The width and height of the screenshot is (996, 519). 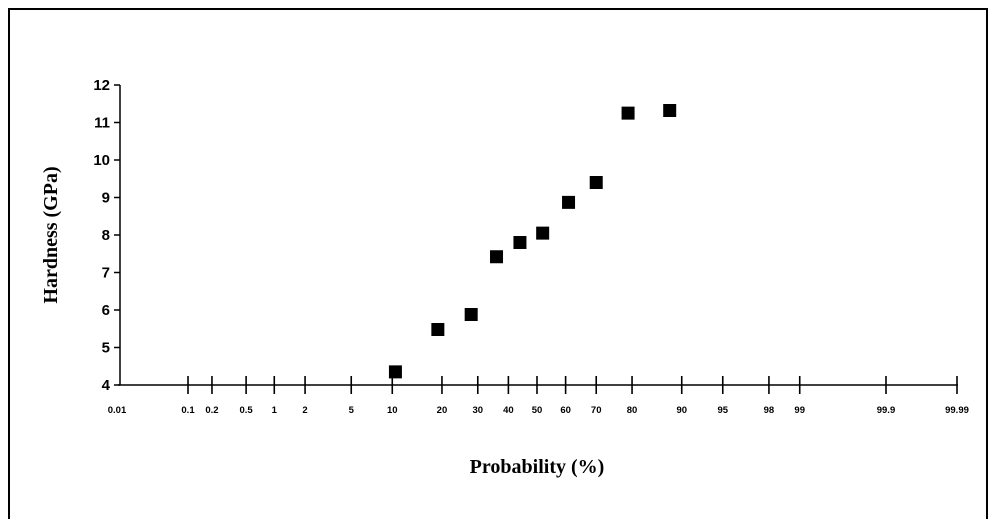 I want to click on x-tick-label: 99, so click(x=799, y=410).